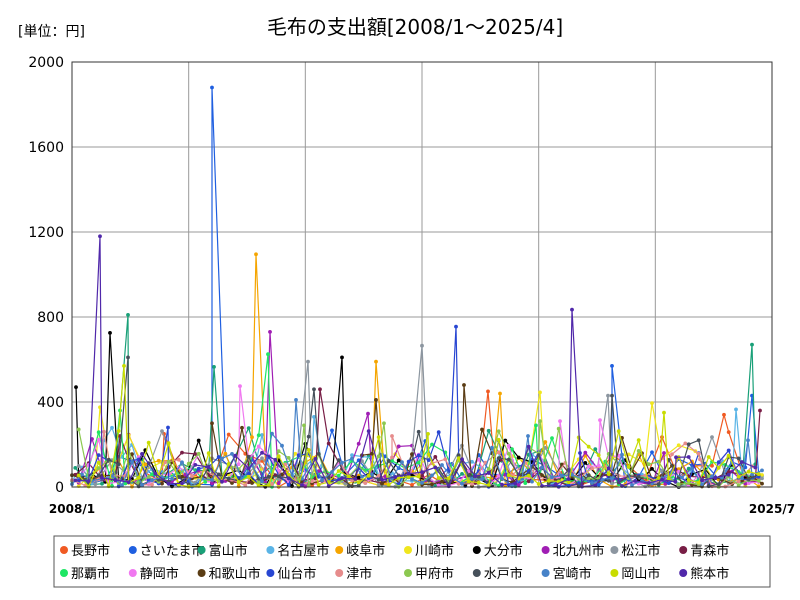 The image size is (800, 600). What do you see at coordinates (297, 551) in the screenshot?
I see `legend-item: 名古屋市` at bounding box center [297, 551].